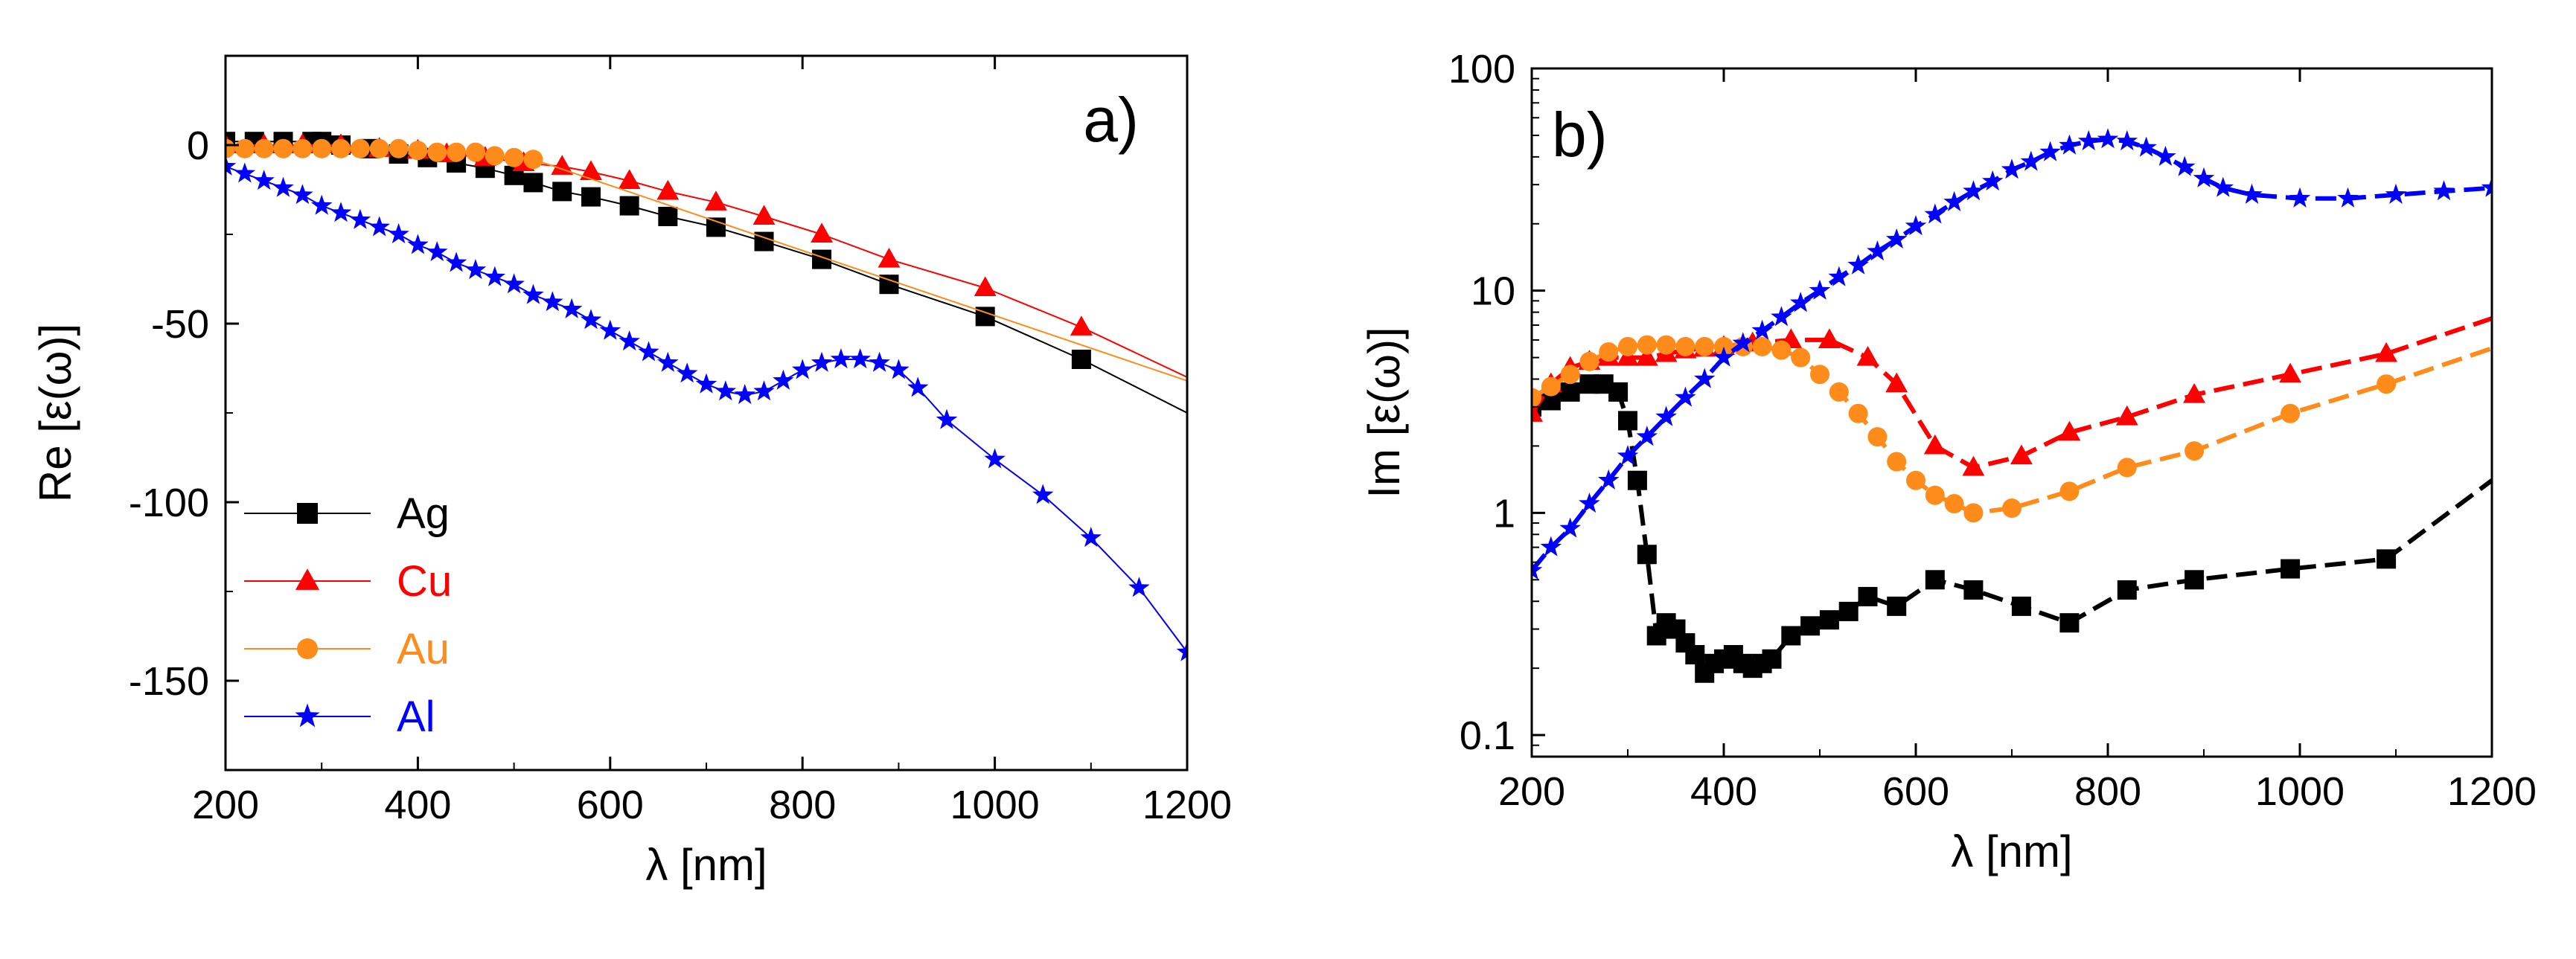 This screenshot has width=2576, height=959. What do you see at coordinates (424, 581) in the screenshot?
I see `legend-label-cu: Cu` at bounding box center [424, 581].